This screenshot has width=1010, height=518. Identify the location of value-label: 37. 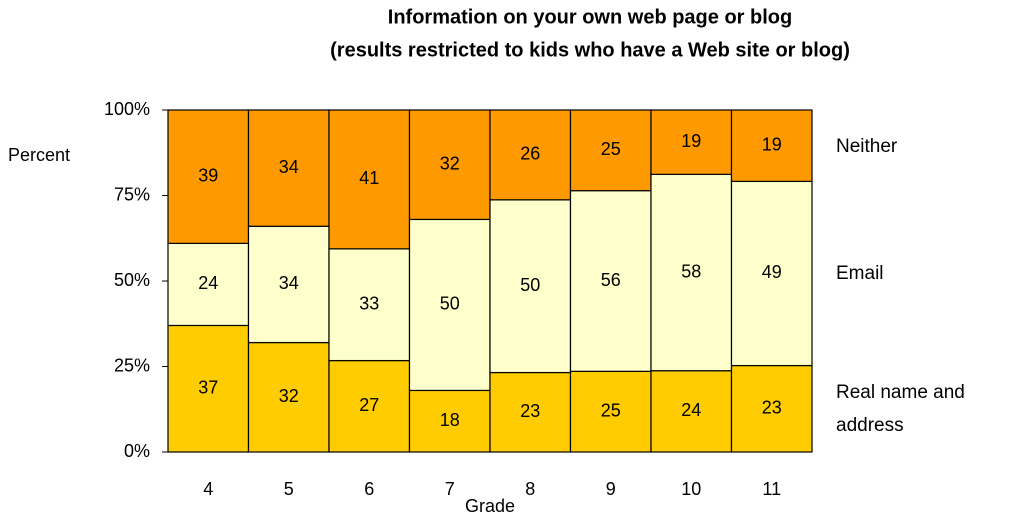
(208, 387).